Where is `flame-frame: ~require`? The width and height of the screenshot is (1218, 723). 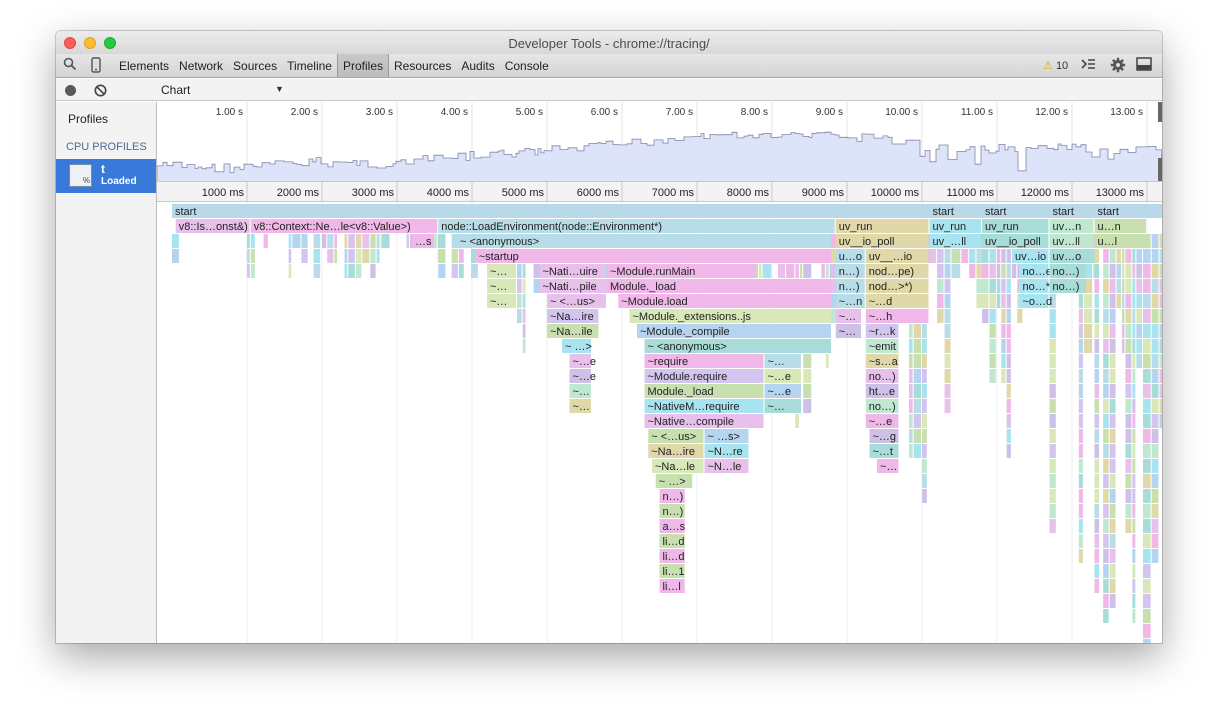 flame-frame: ~require is located at coordinates (704, 361).